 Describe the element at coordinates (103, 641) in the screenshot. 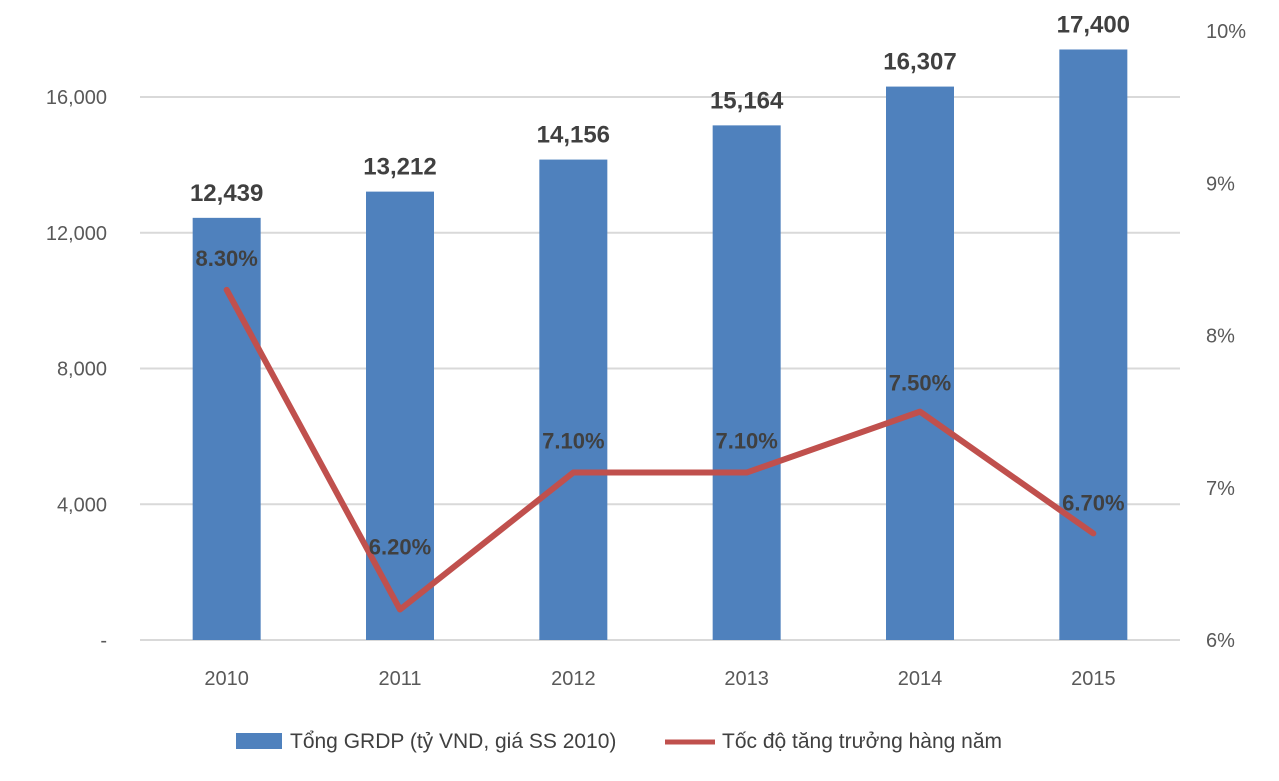

I see `left-axis-tick-label: -` at that location.